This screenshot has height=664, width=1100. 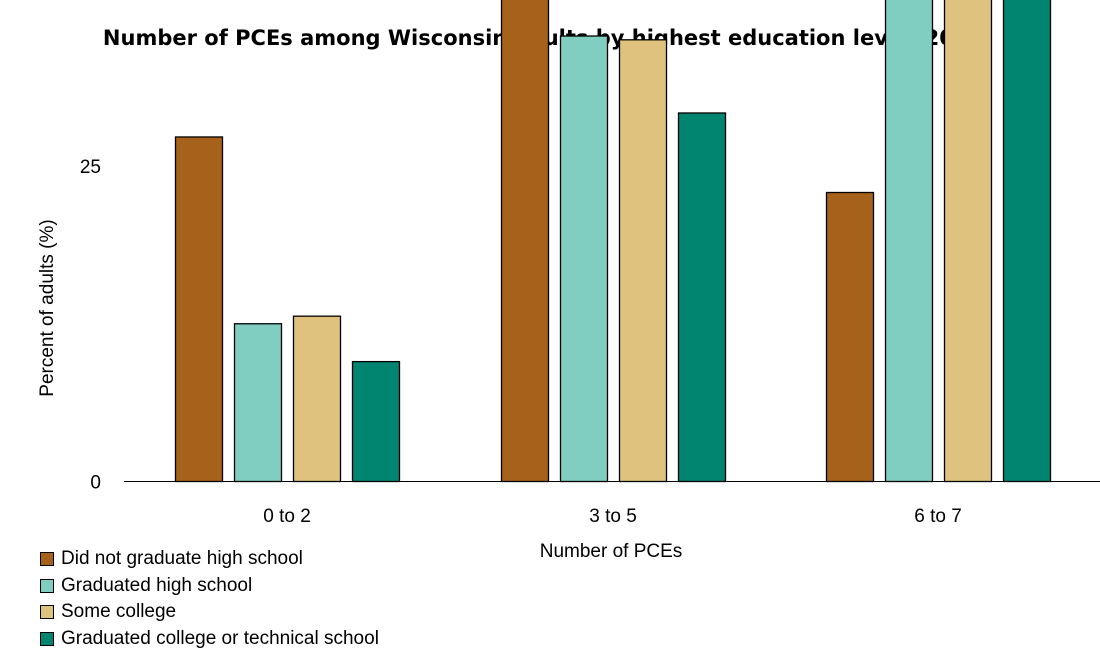 I want to click on y-tick-label: 25, so click(x=90, y=167).